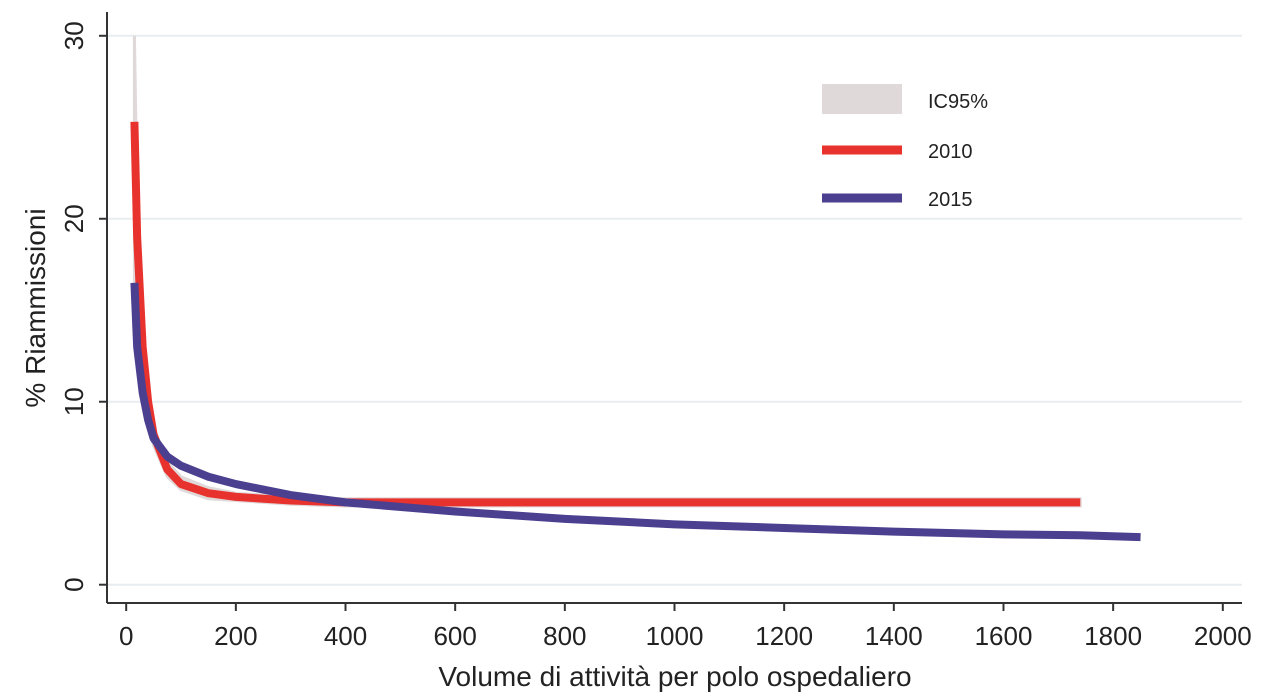 This screenshot has height=698, width=1266. What do you see at coordinates (1113, 636) in the screenshot?
I see `x-tick-label: 1800` at bounding box center [1113, 636].